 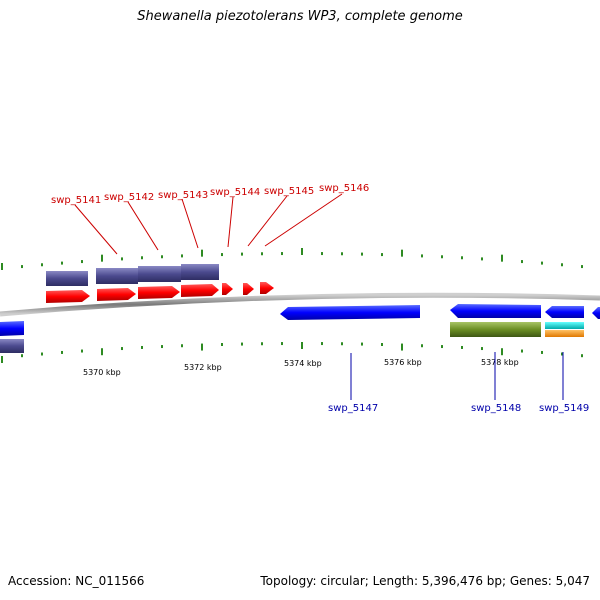 I want to click on gene-label-swp-5149: swp_5149, so click(x=564, y=408).